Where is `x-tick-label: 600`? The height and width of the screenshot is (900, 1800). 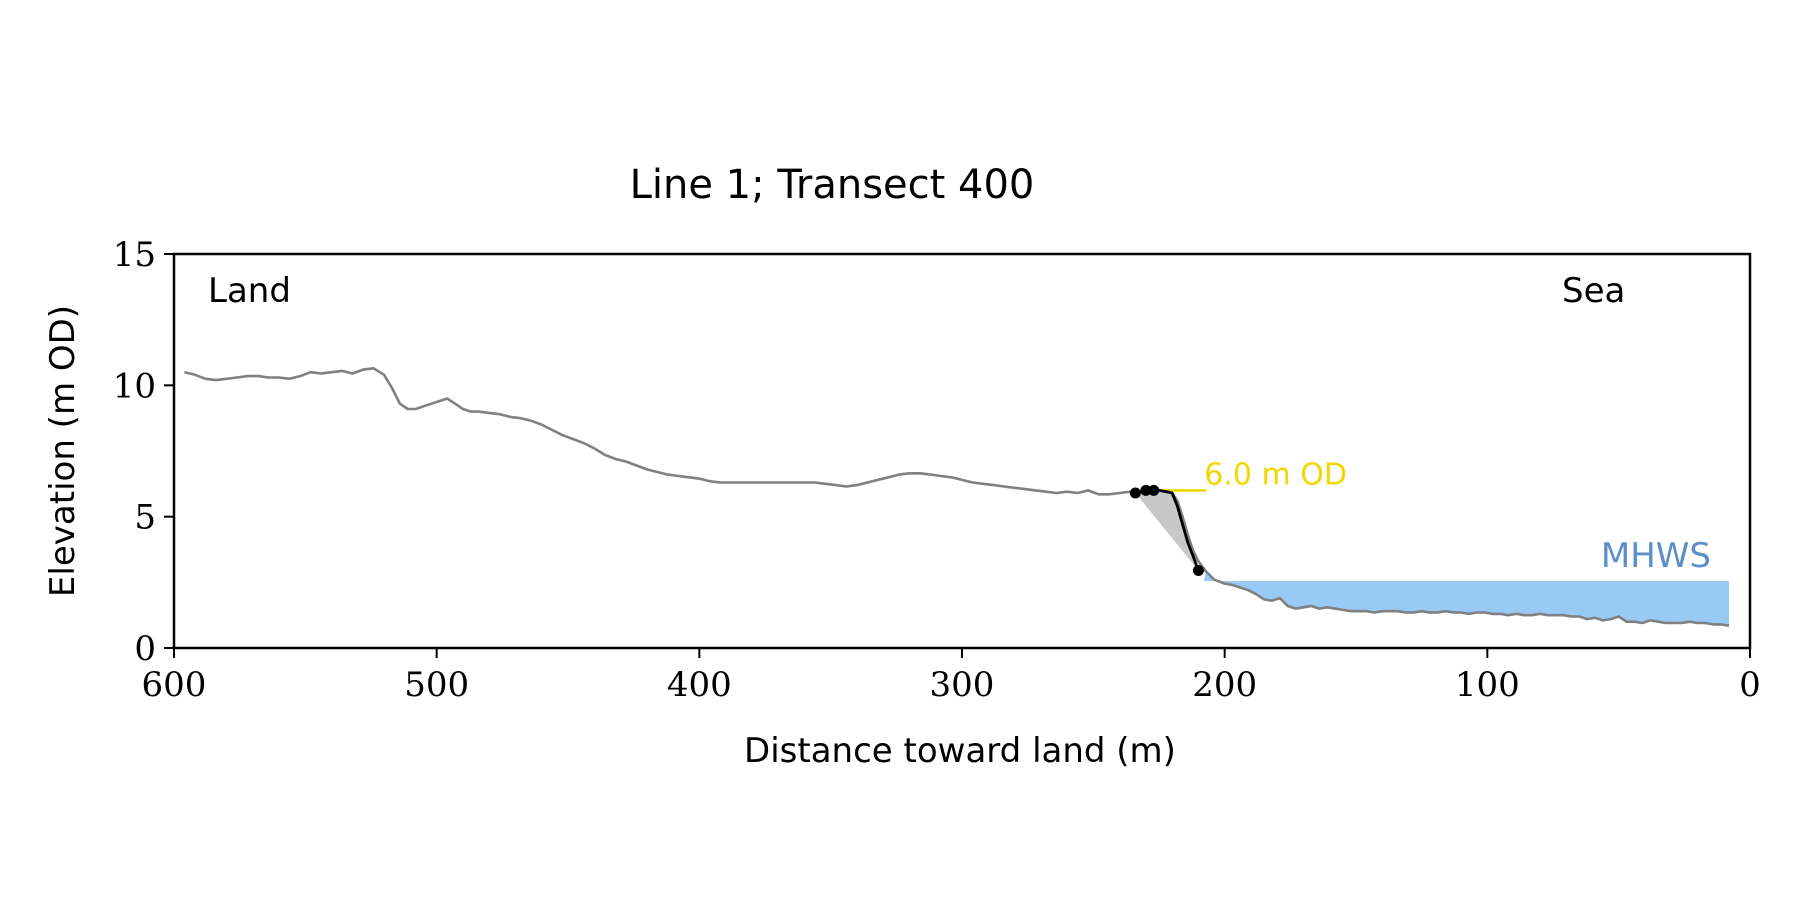 x-tick-label: 600 is located at coordinates (174, 685).